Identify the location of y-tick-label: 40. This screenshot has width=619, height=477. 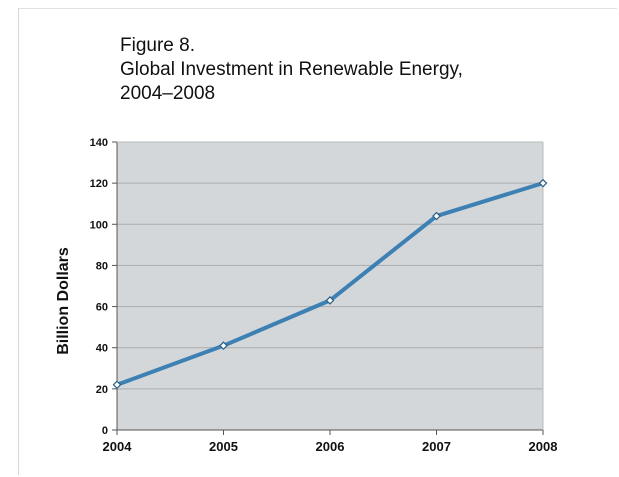
(102, 349).